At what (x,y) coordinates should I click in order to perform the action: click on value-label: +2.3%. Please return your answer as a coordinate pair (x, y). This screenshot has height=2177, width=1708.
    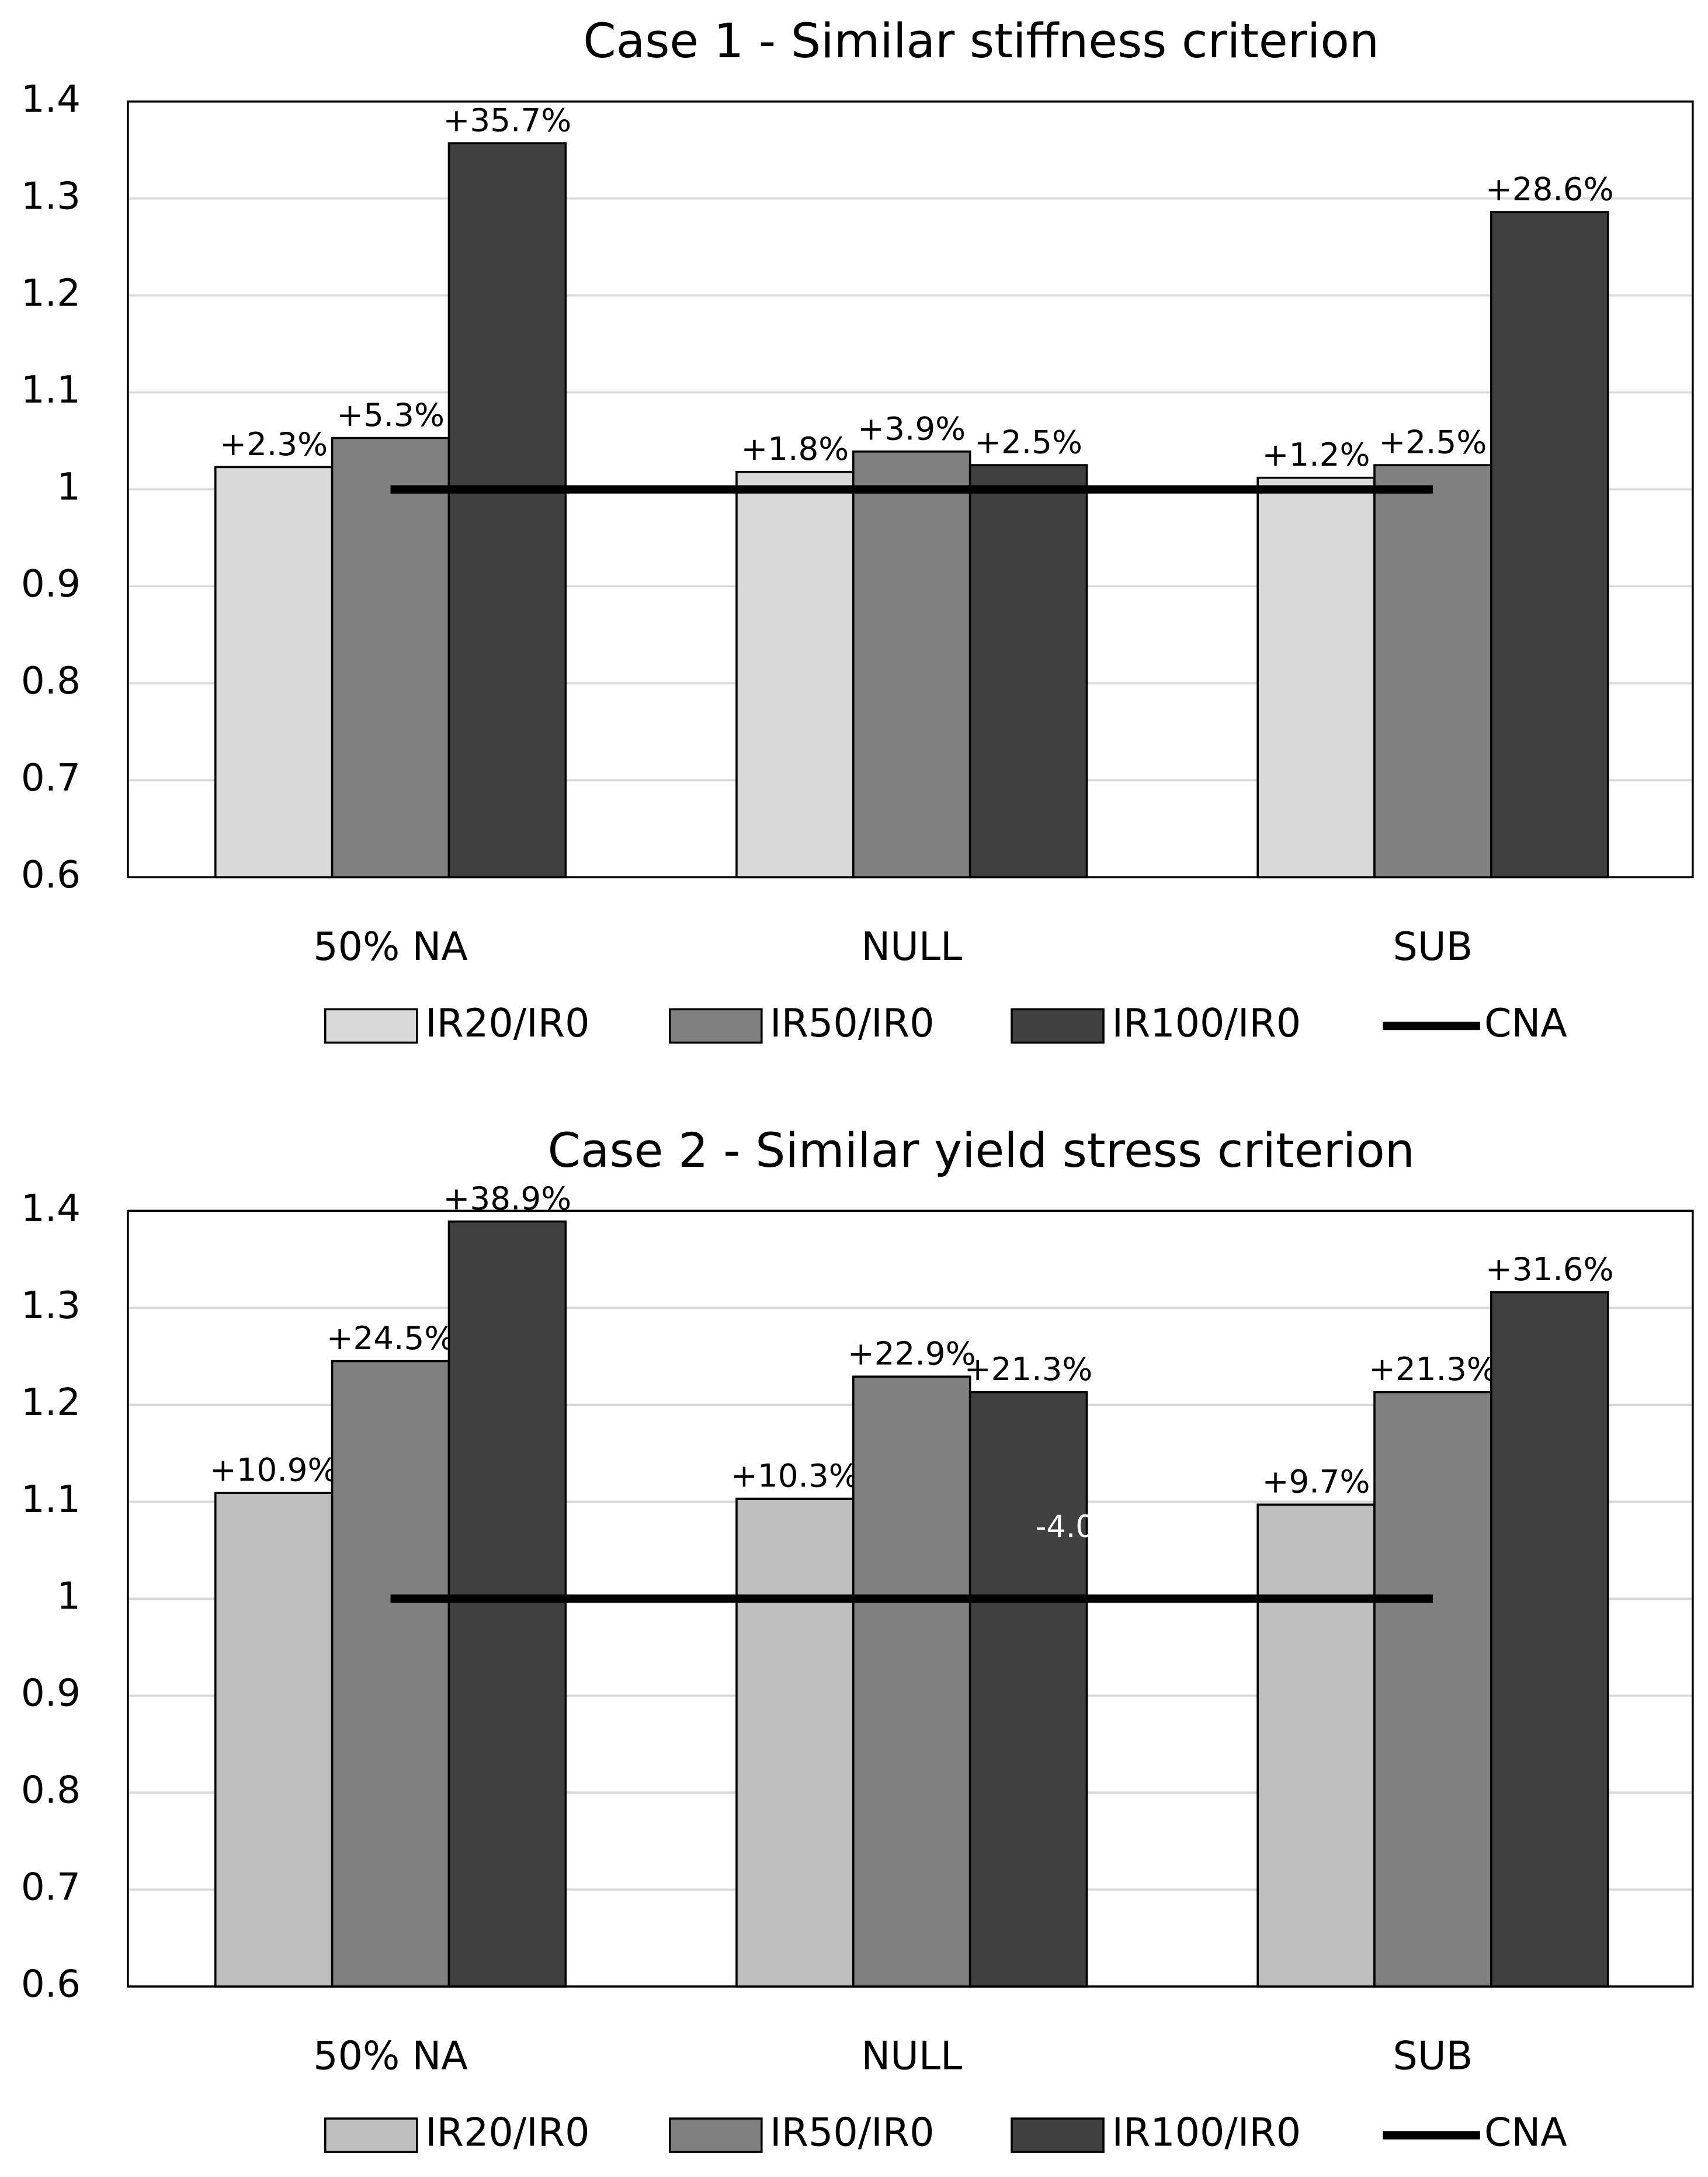
    Looking at the image, I should click on (274, 444).